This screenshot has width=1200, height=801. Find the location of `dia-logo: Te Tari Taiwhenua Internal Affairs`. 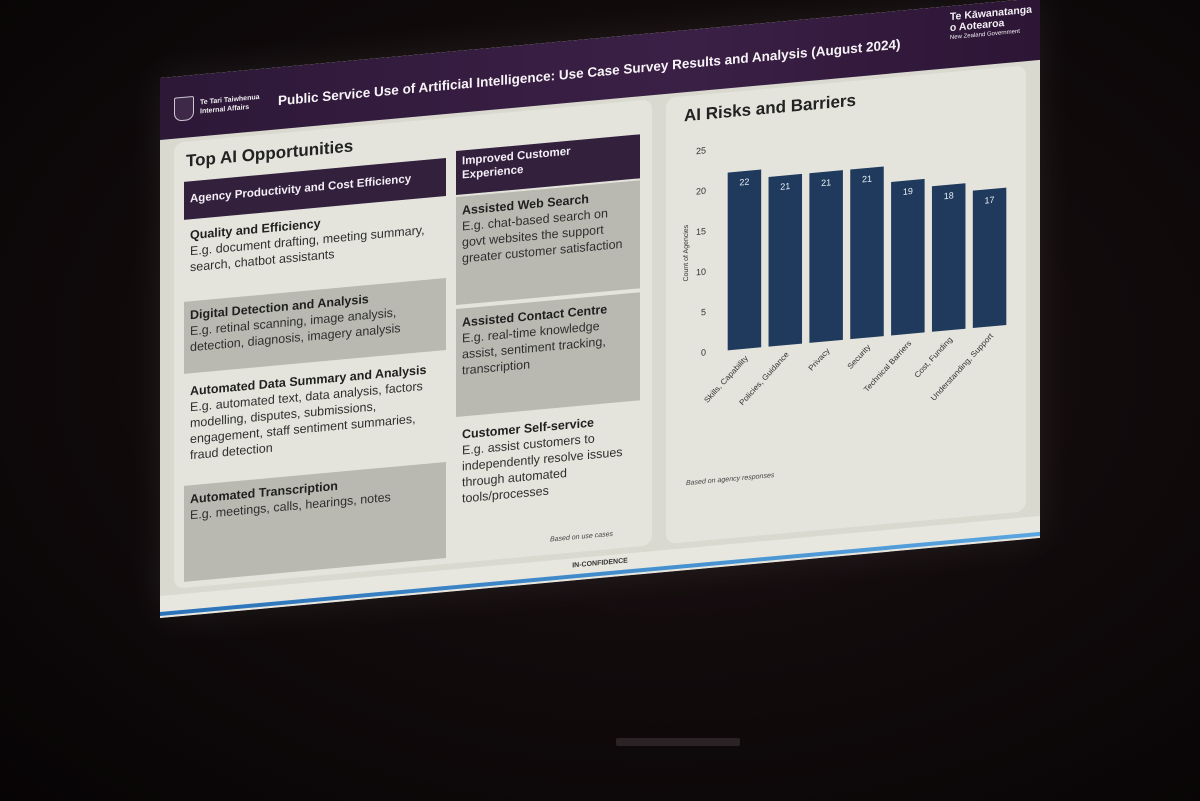

dia-logo: Te Tari Taiwhenua Internal Affairs is located at coordinates (219, 106).